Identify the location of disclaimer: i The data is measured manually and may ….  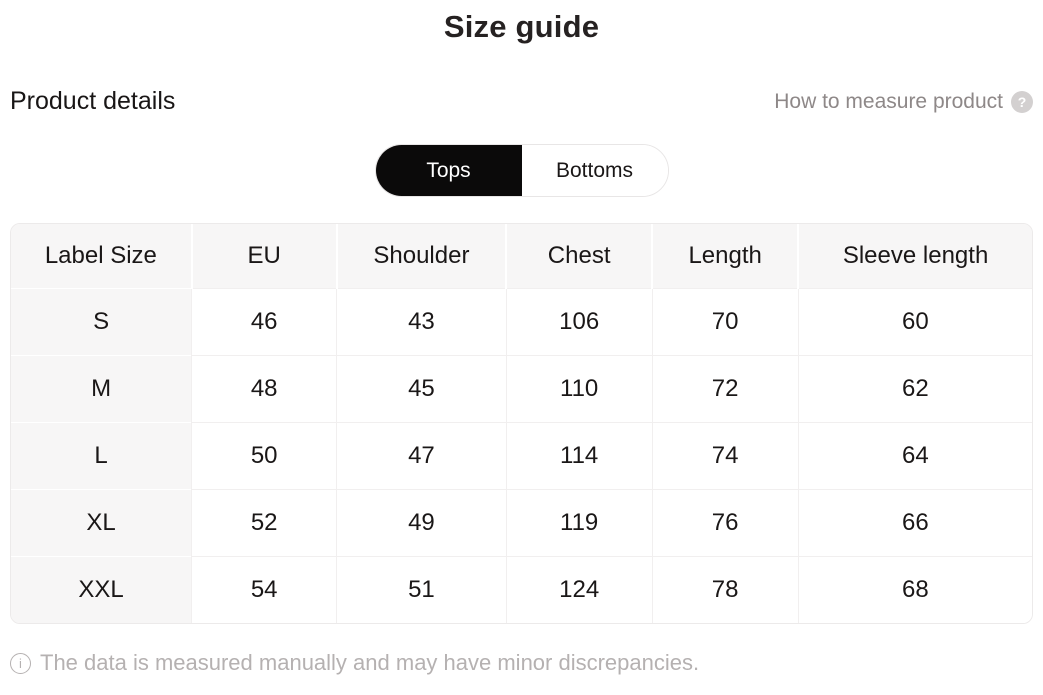
(521, 663).